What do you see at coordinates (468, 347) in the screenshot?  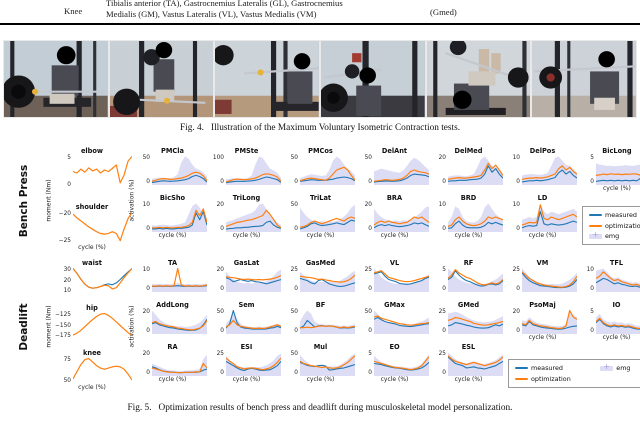 I see `plot-title: ESL` at bounding box center [468, 347].